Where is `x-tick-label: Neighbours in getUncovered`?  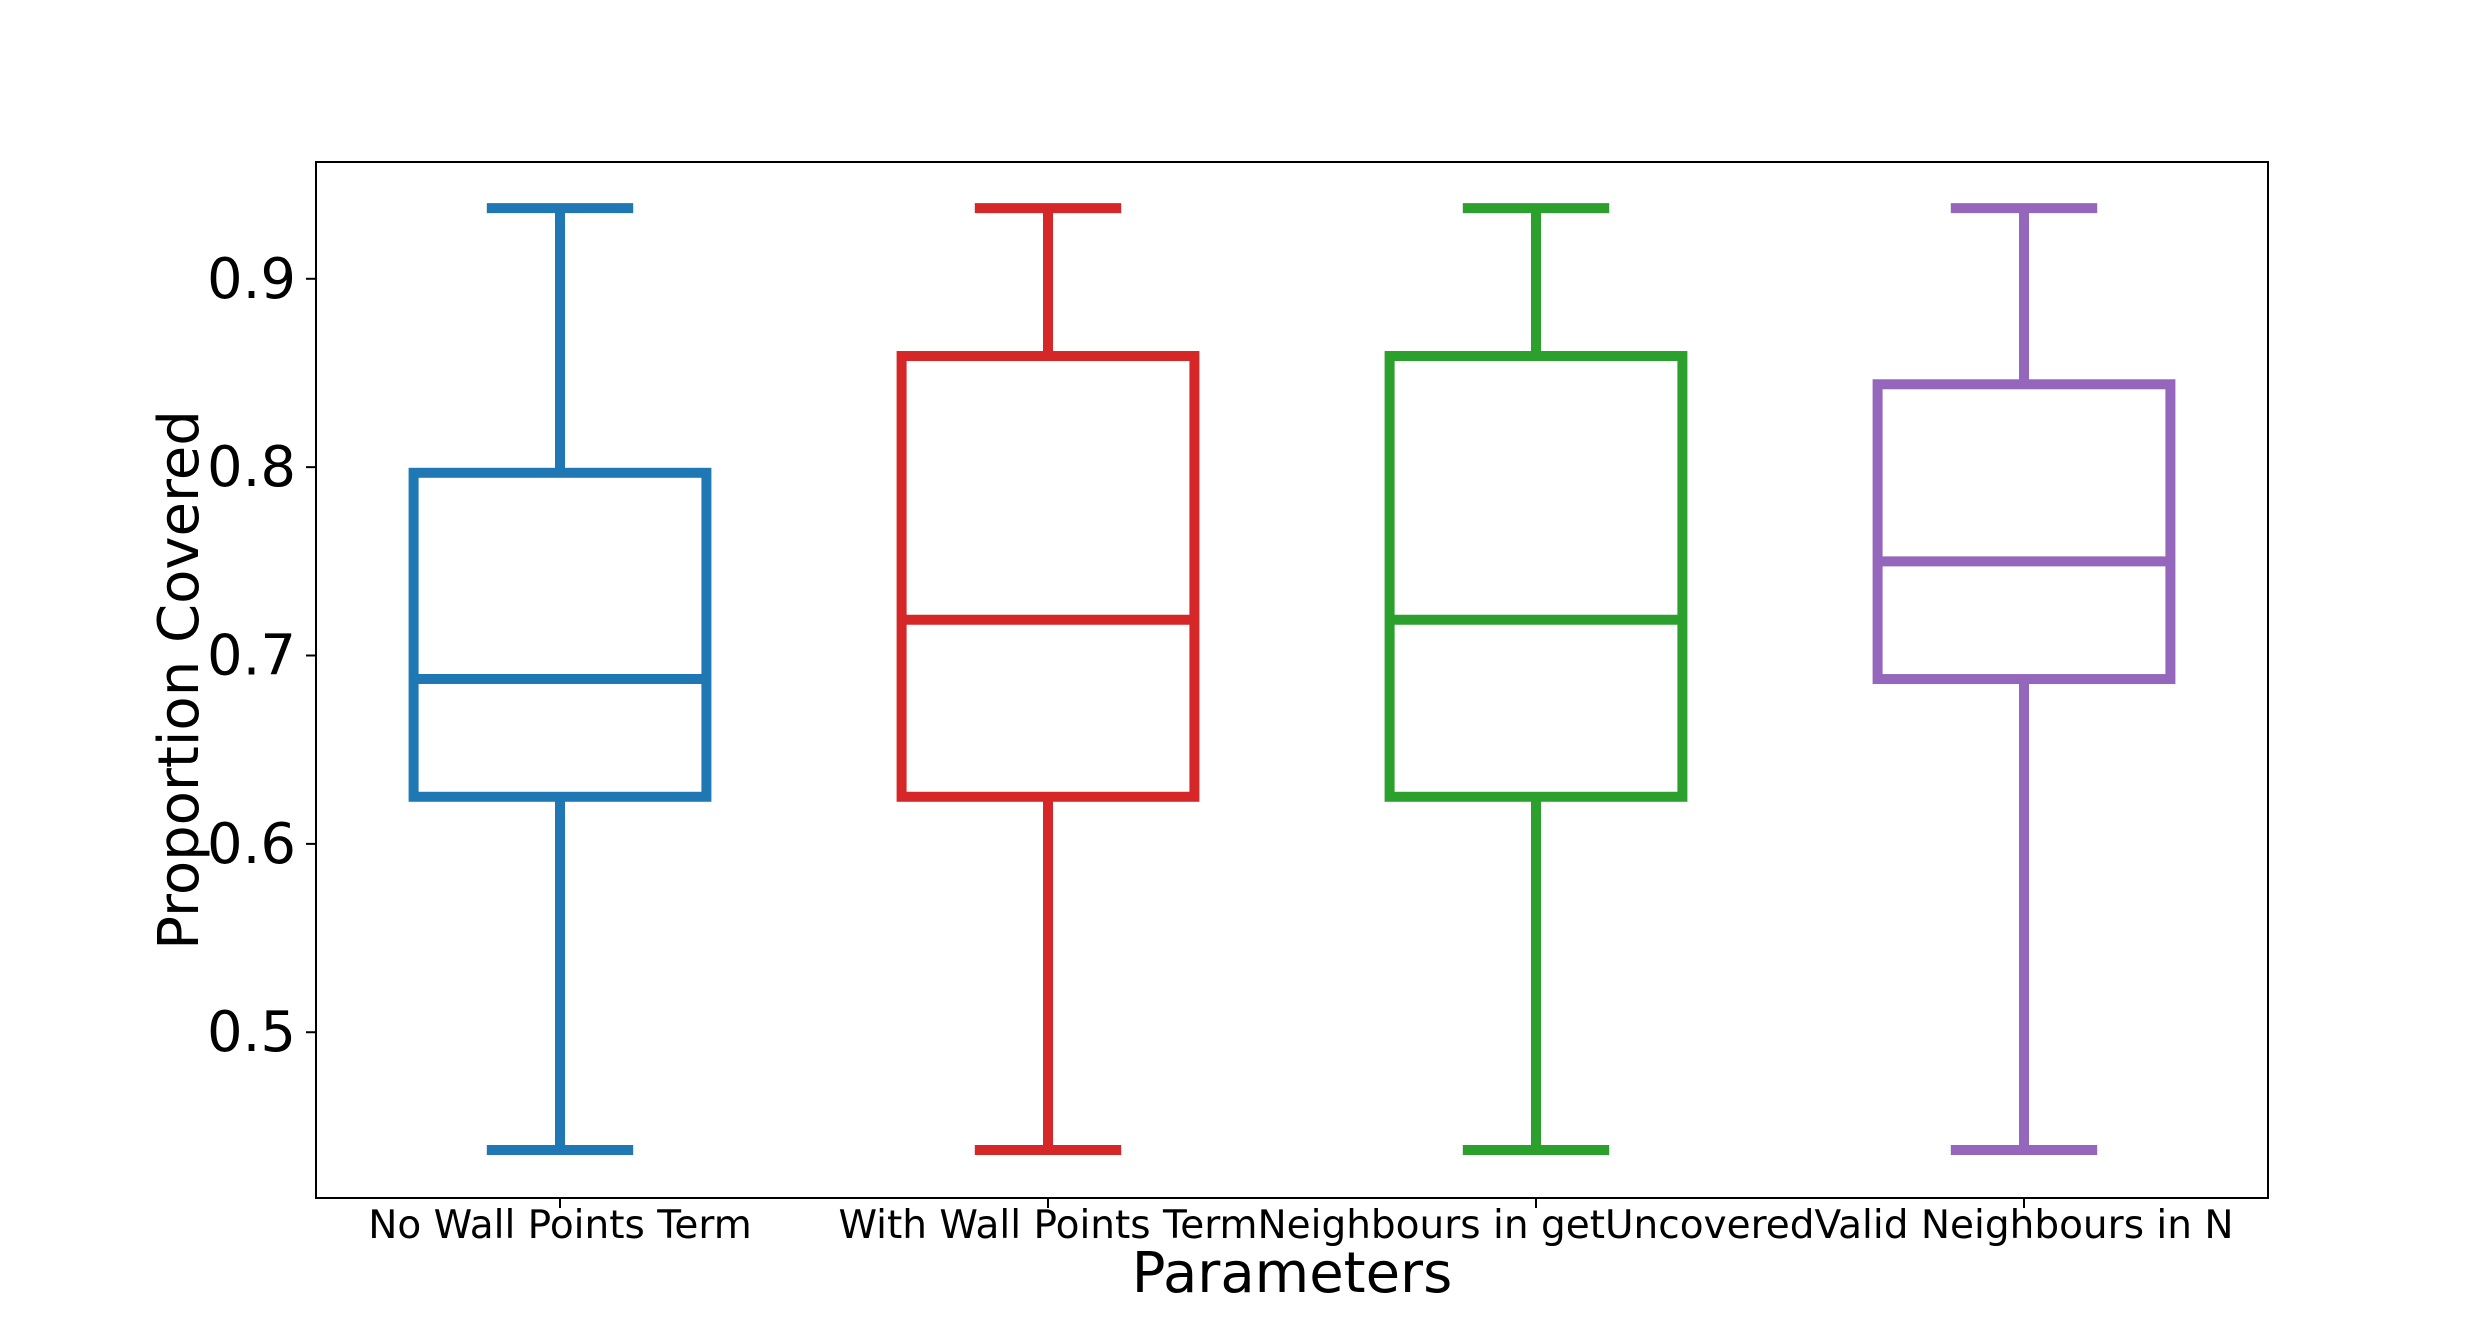 x-tick-label: Neighbours in getUncovered is located at coordinates (1535, 1225).